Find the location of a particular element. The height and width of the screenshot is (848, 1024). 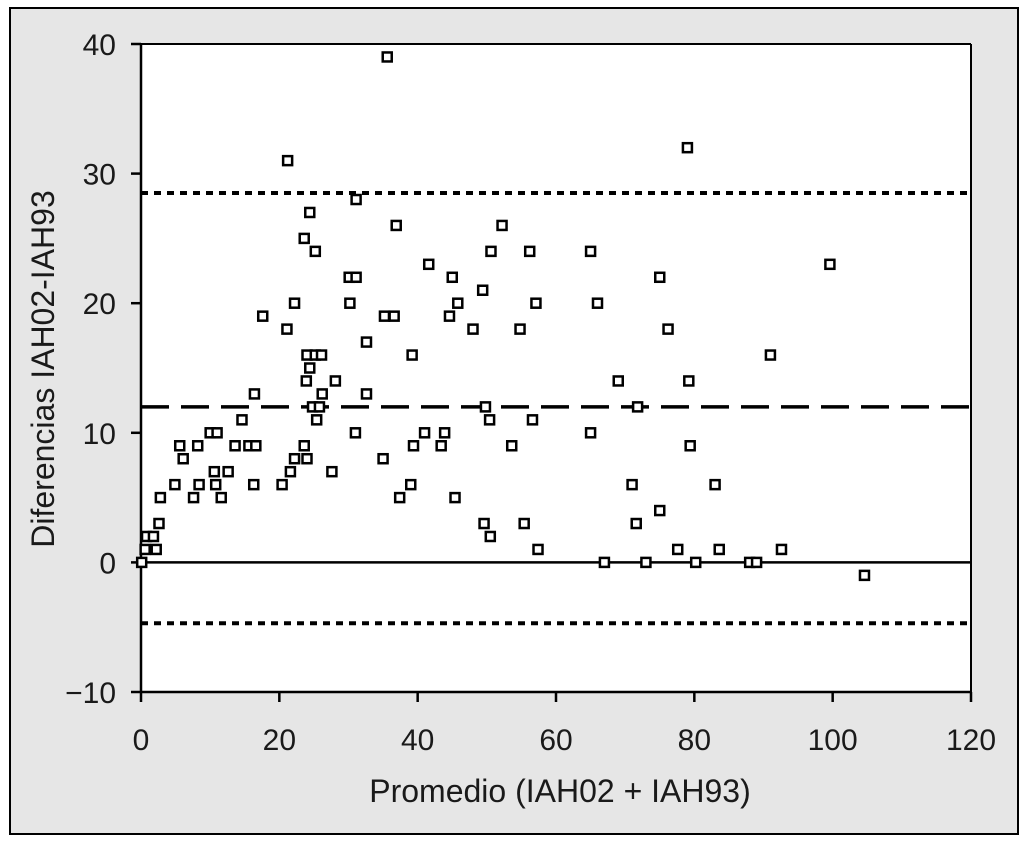

x-tick-label: 120 is located at coordinates (971, 740).